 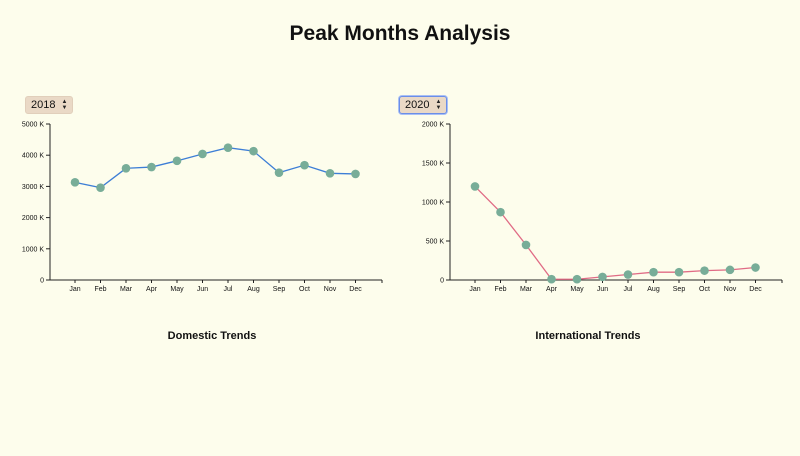 I want to click on y-tick-label: 4000 K, so click(x=33, y=156).